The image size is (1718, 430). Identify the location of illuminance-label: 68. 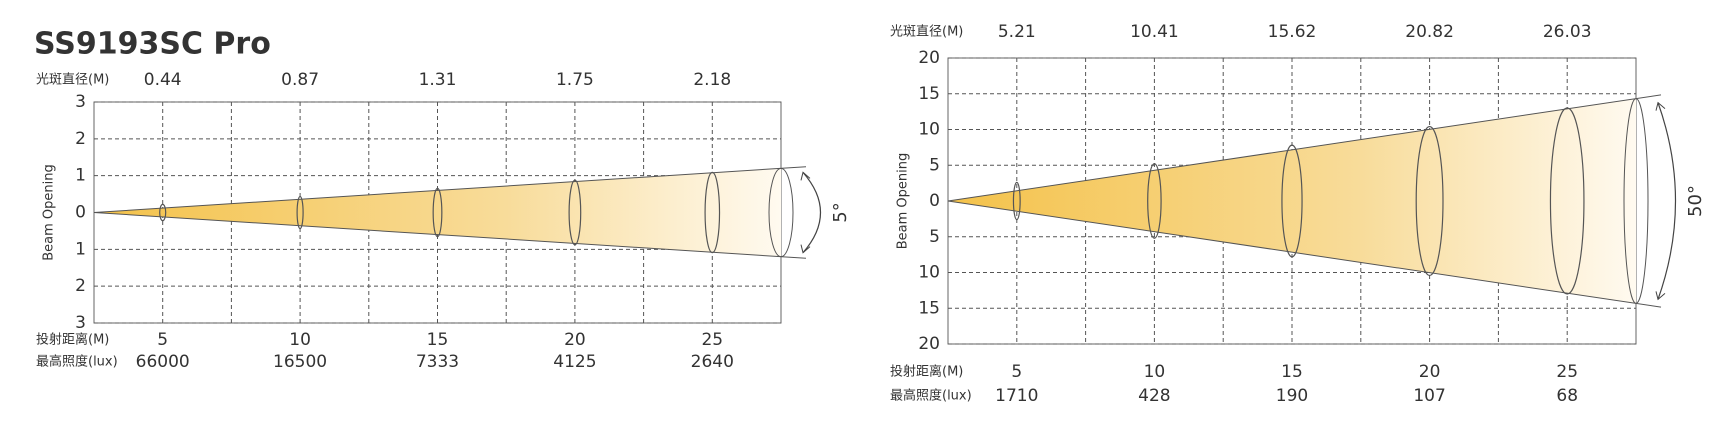
(1567, 396).